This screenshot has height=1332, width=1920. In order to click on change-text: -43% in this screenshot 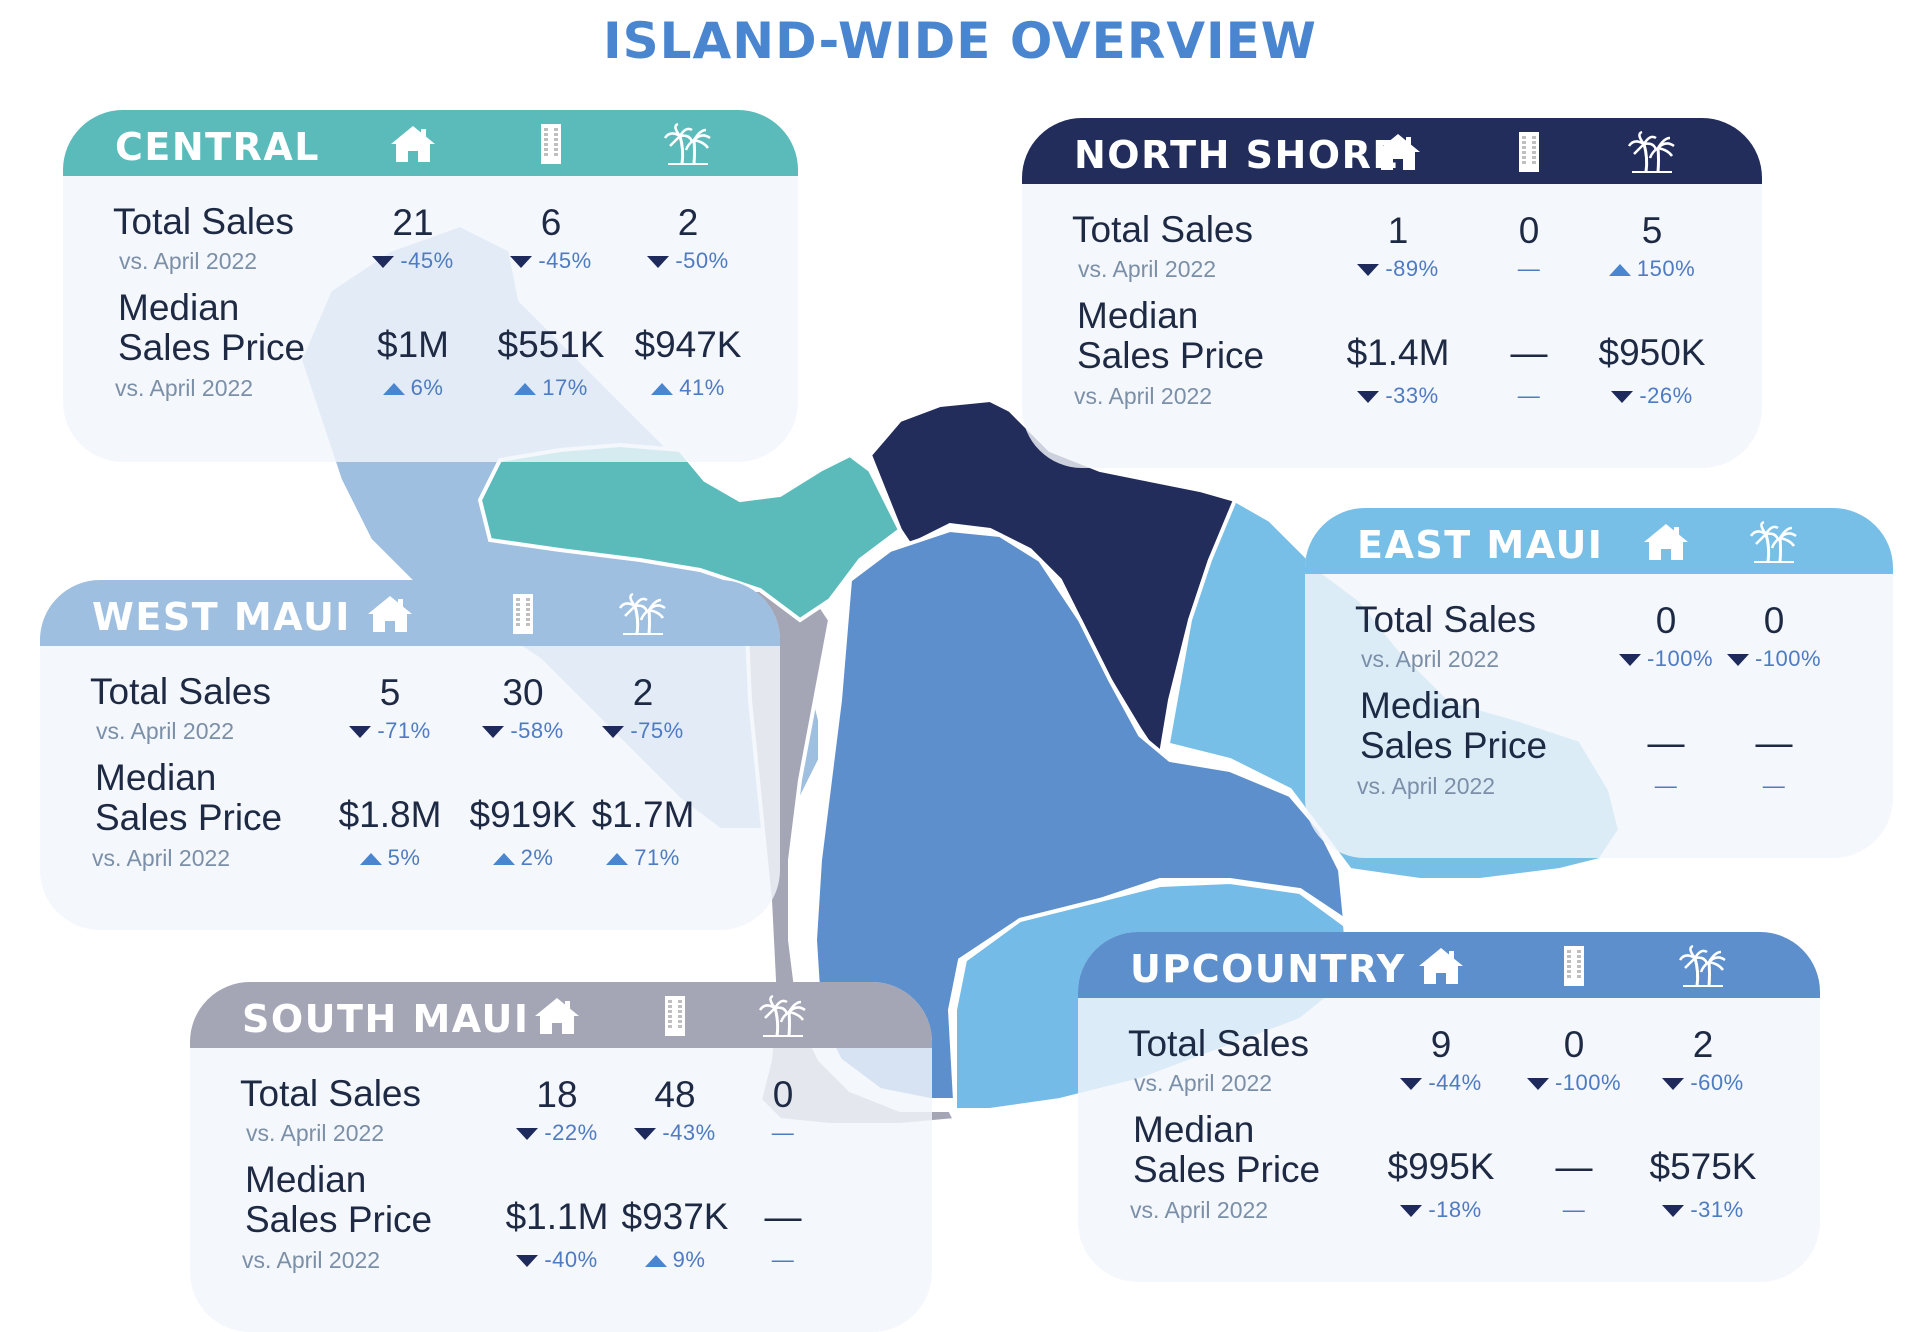, I will do `click(689, 1132)`.